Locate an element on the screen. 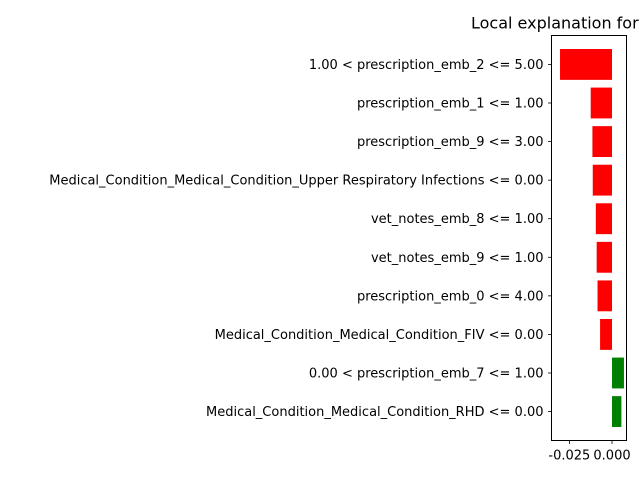  y-tick-label-4: vet_notes_emb_8 <= 1.00 is located at coordinates (457, 219).